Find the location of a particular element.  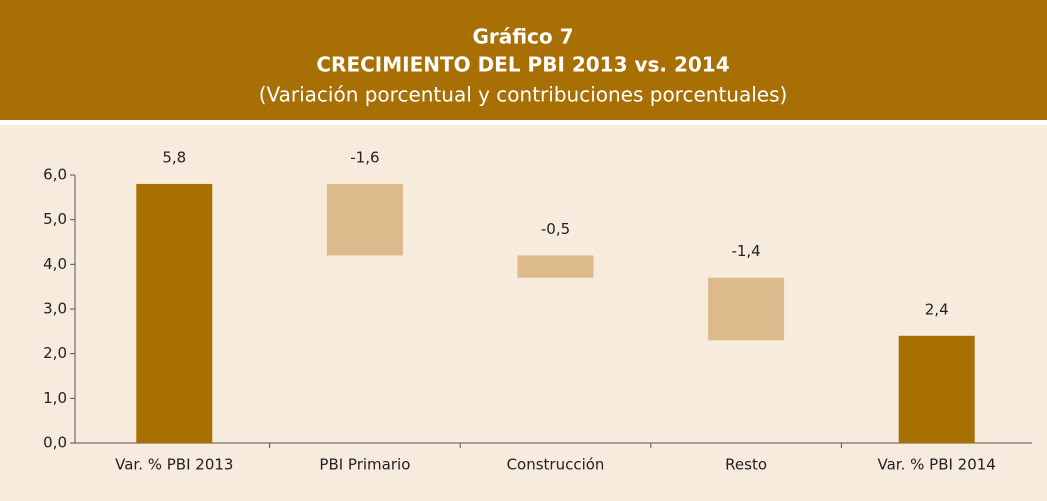

x-tick-label: Resto is located at coordinates (746, 465).